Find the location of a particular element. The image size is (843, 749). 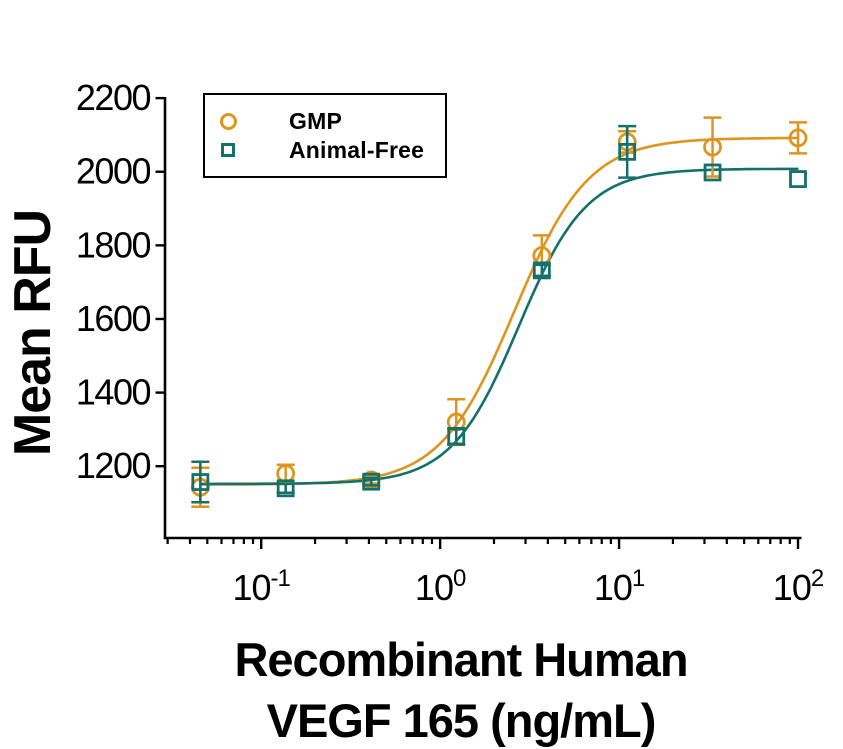

y-tick-label: 1200 is located at coordinates (113, 465).